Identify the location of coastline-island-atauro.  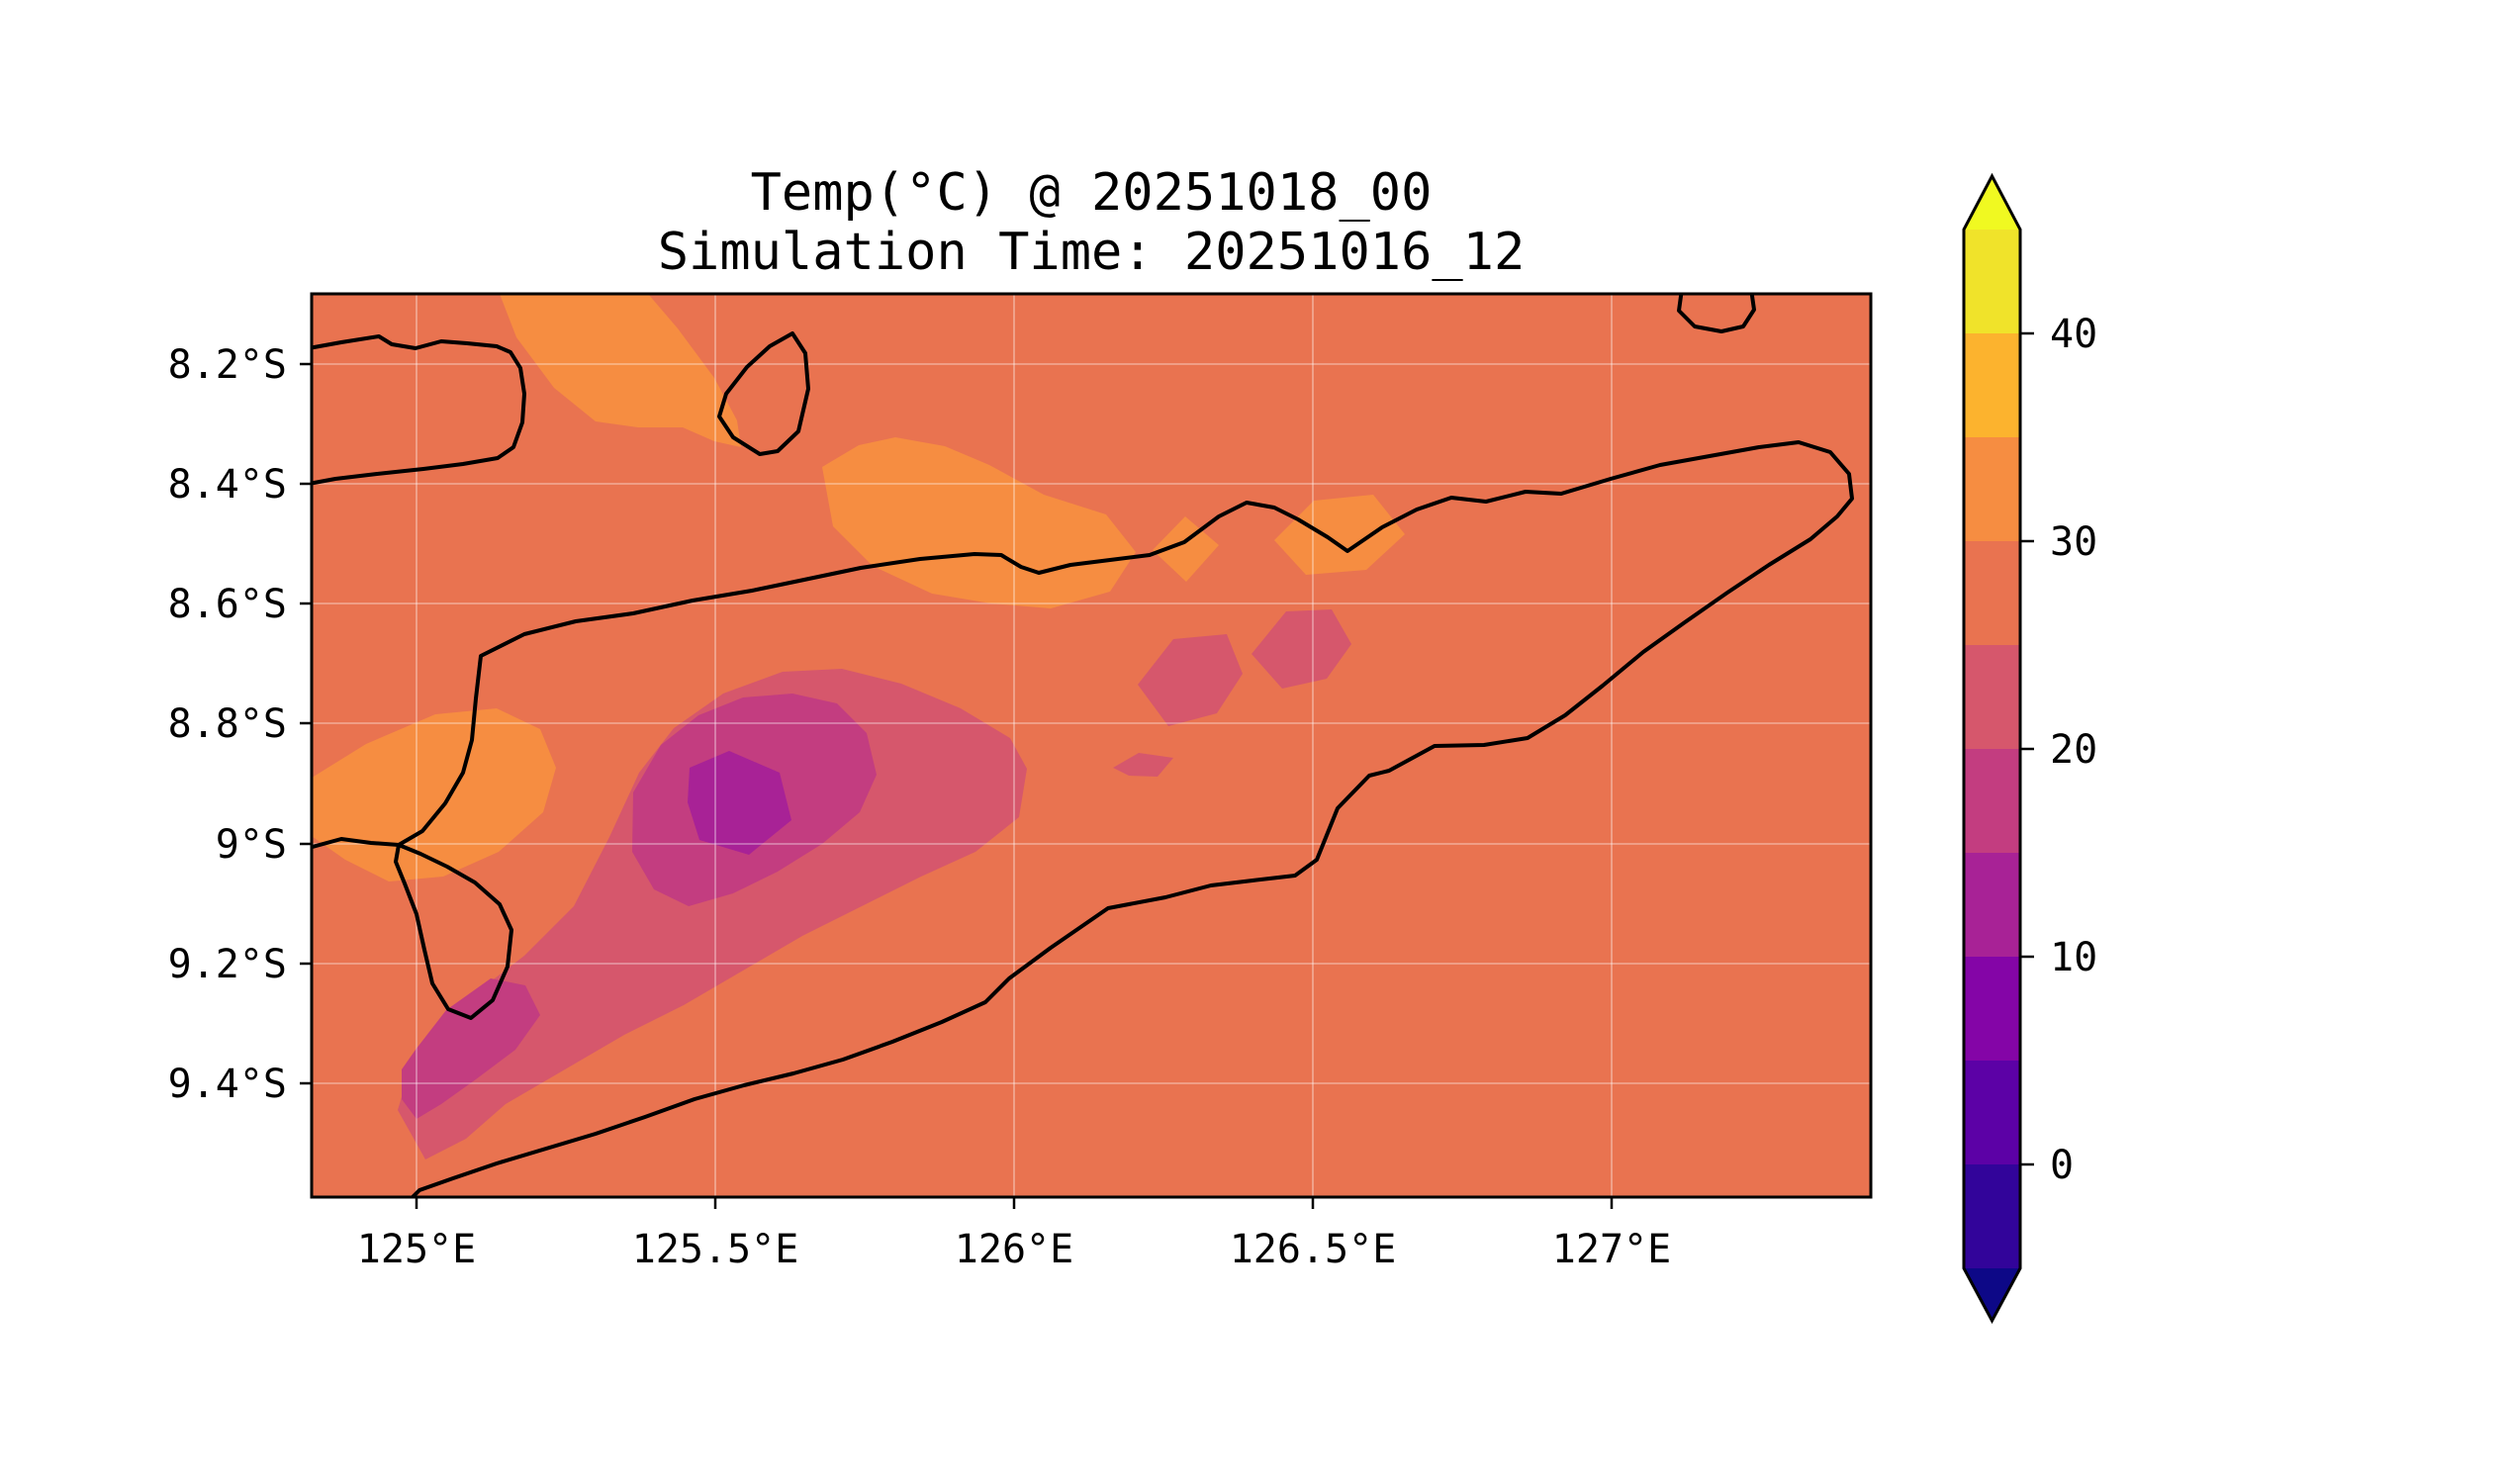
(763, 393).